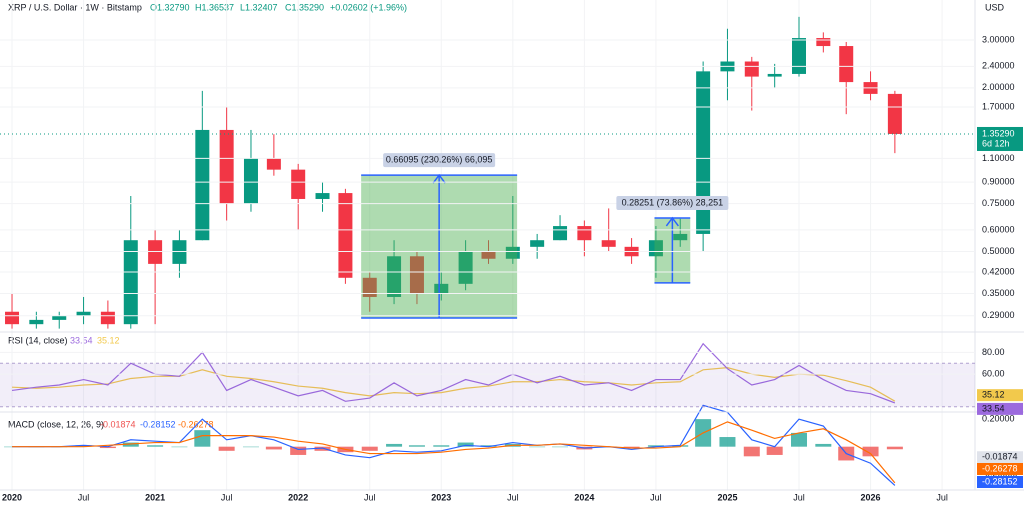  Describe the element at coordinates (996, 143) in the screenshot. I see `countdown-label: 6d 12h` at that location.